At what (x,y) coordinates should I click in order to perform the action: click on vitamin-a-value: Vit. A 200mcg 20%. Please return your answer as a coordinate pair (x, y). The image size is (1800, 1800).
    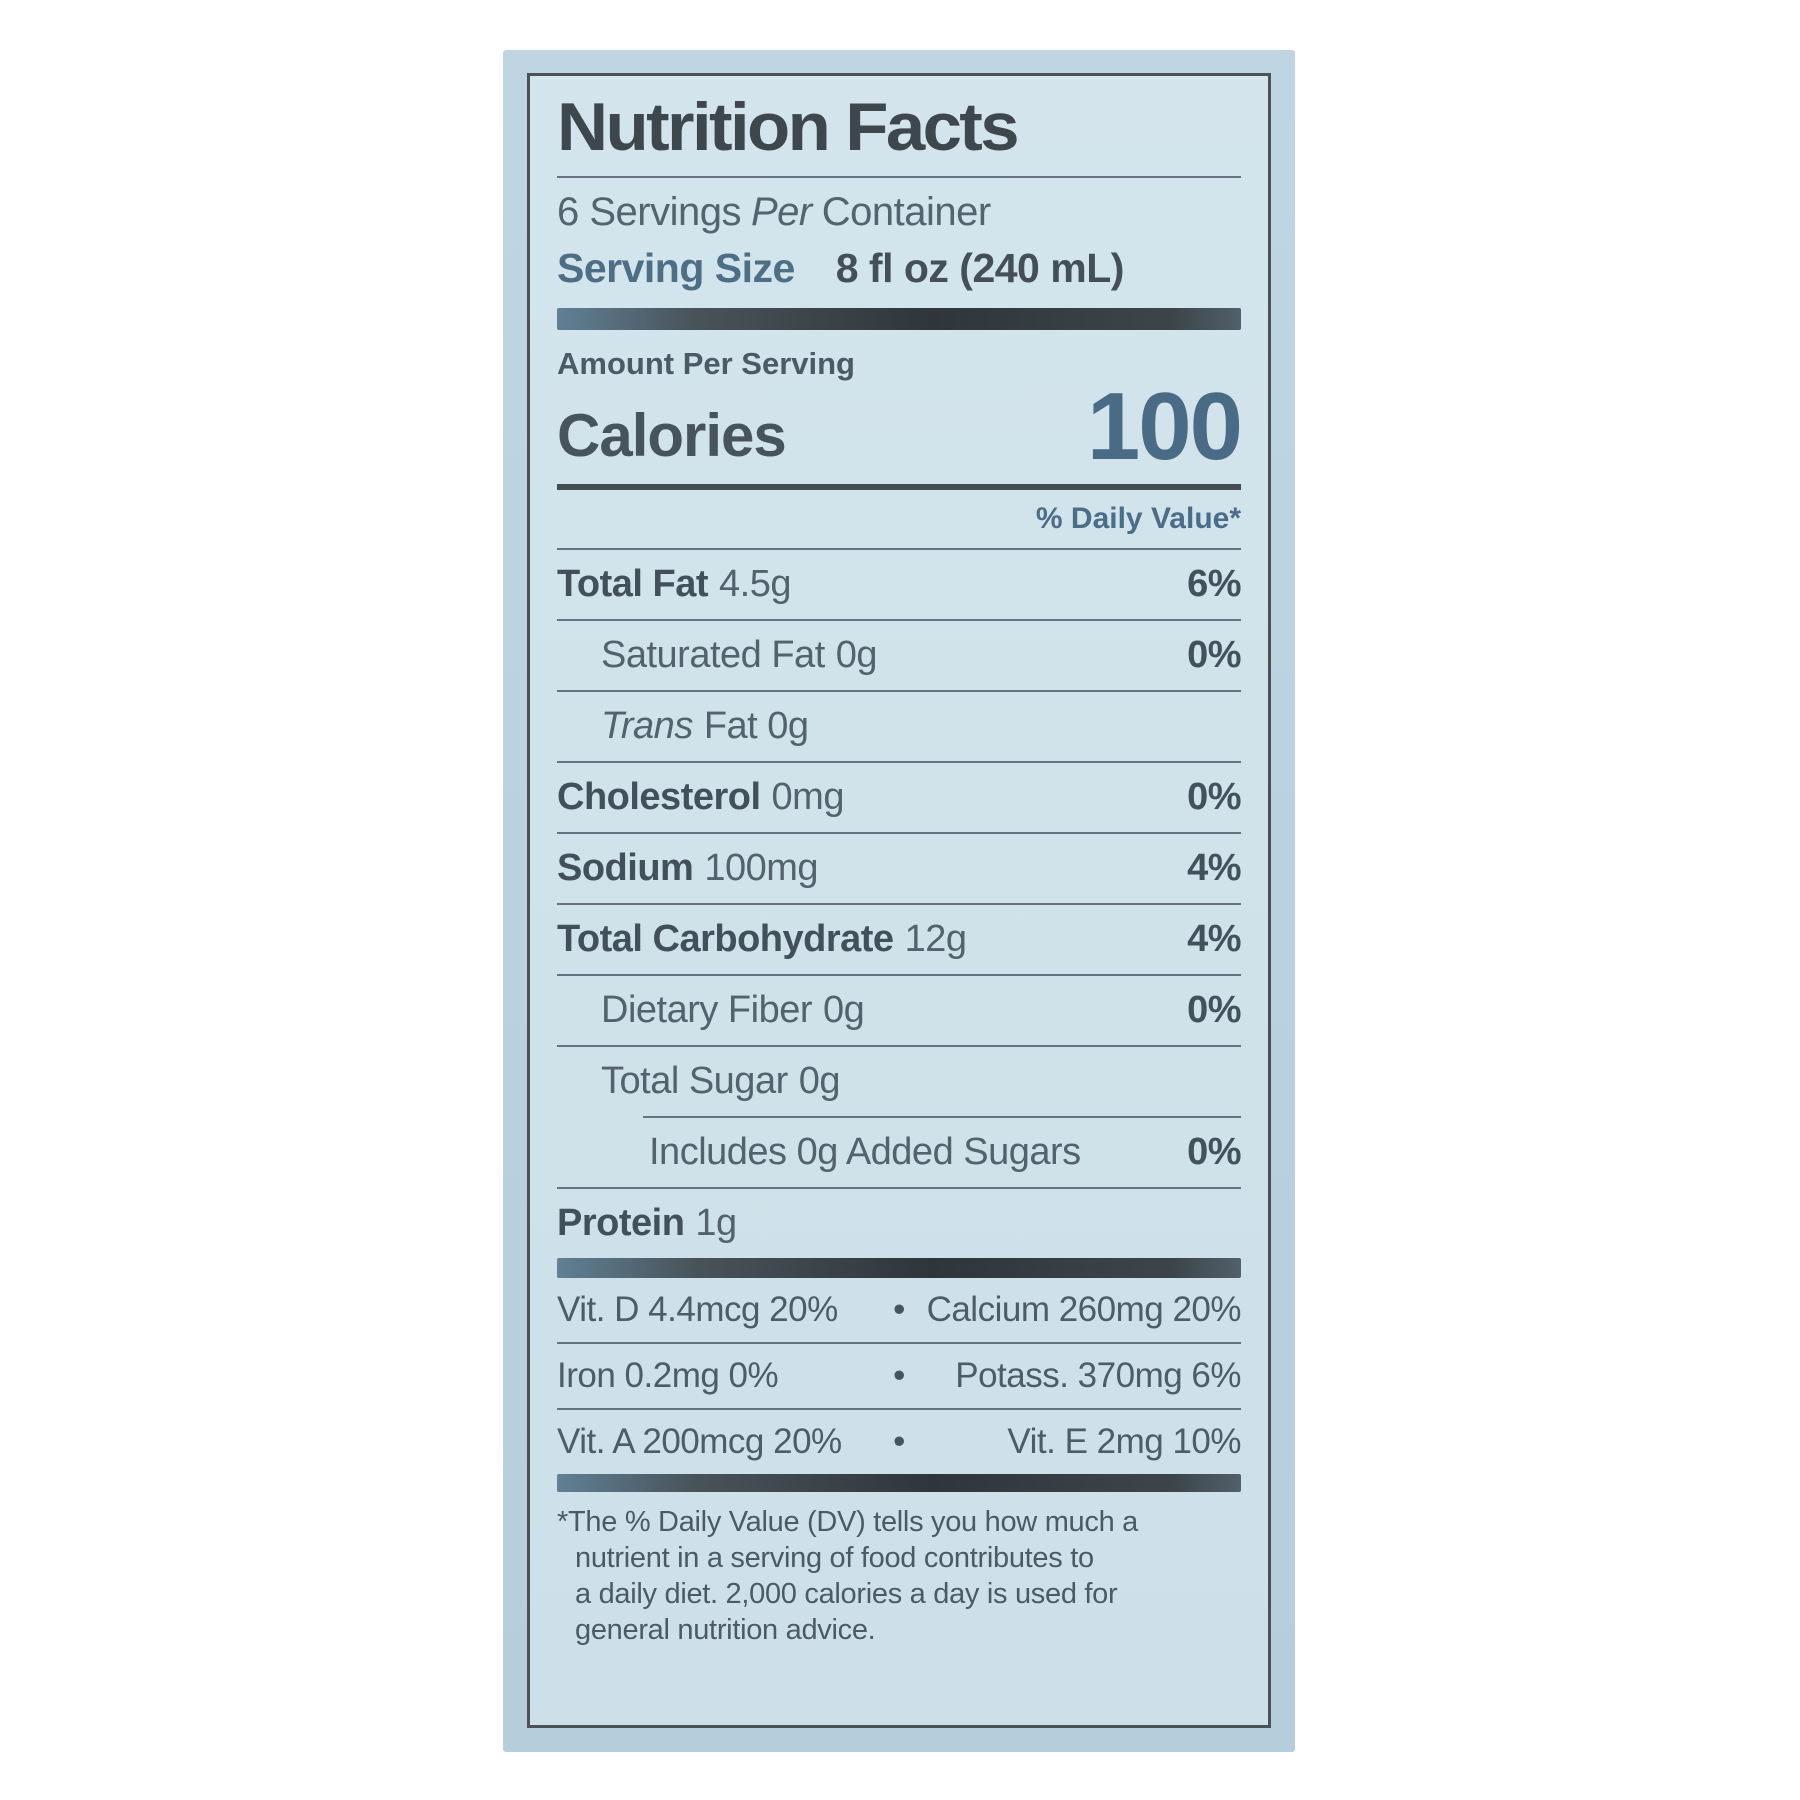
    Looking at the image, I should click on (699, 1442).